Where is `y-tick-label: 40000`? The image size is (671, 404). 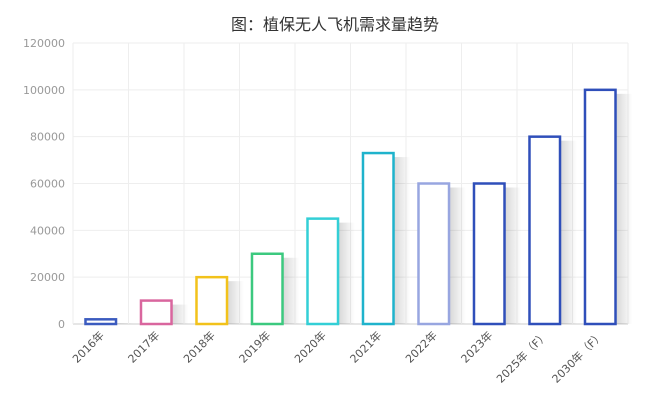
y-tick-label: 40000 is located at coordinates (47, 230).